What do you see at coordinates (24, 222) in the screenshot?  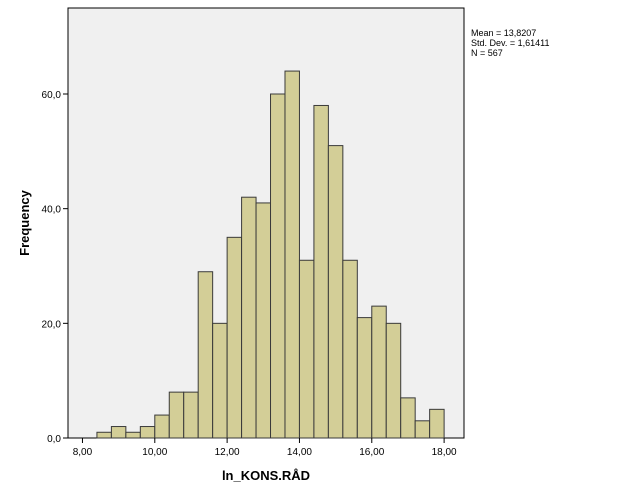 I see `y-axis-label: Frequency` at bounding box center [24, 222].